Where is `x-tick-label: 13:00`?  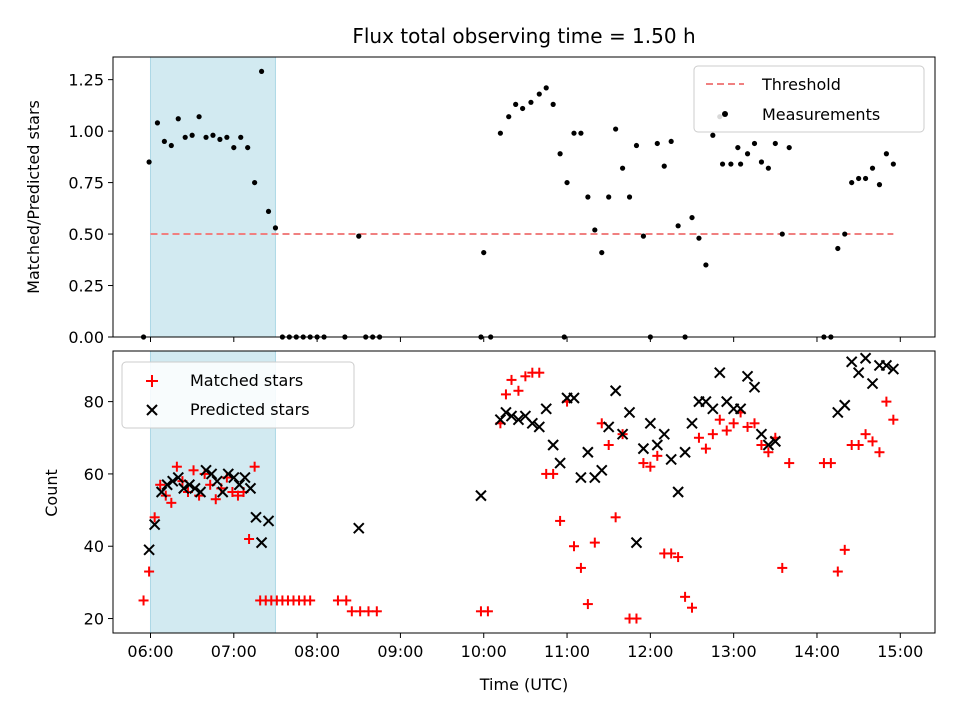
x-tick-label: 13:00 is located at coordinates (734, 651).